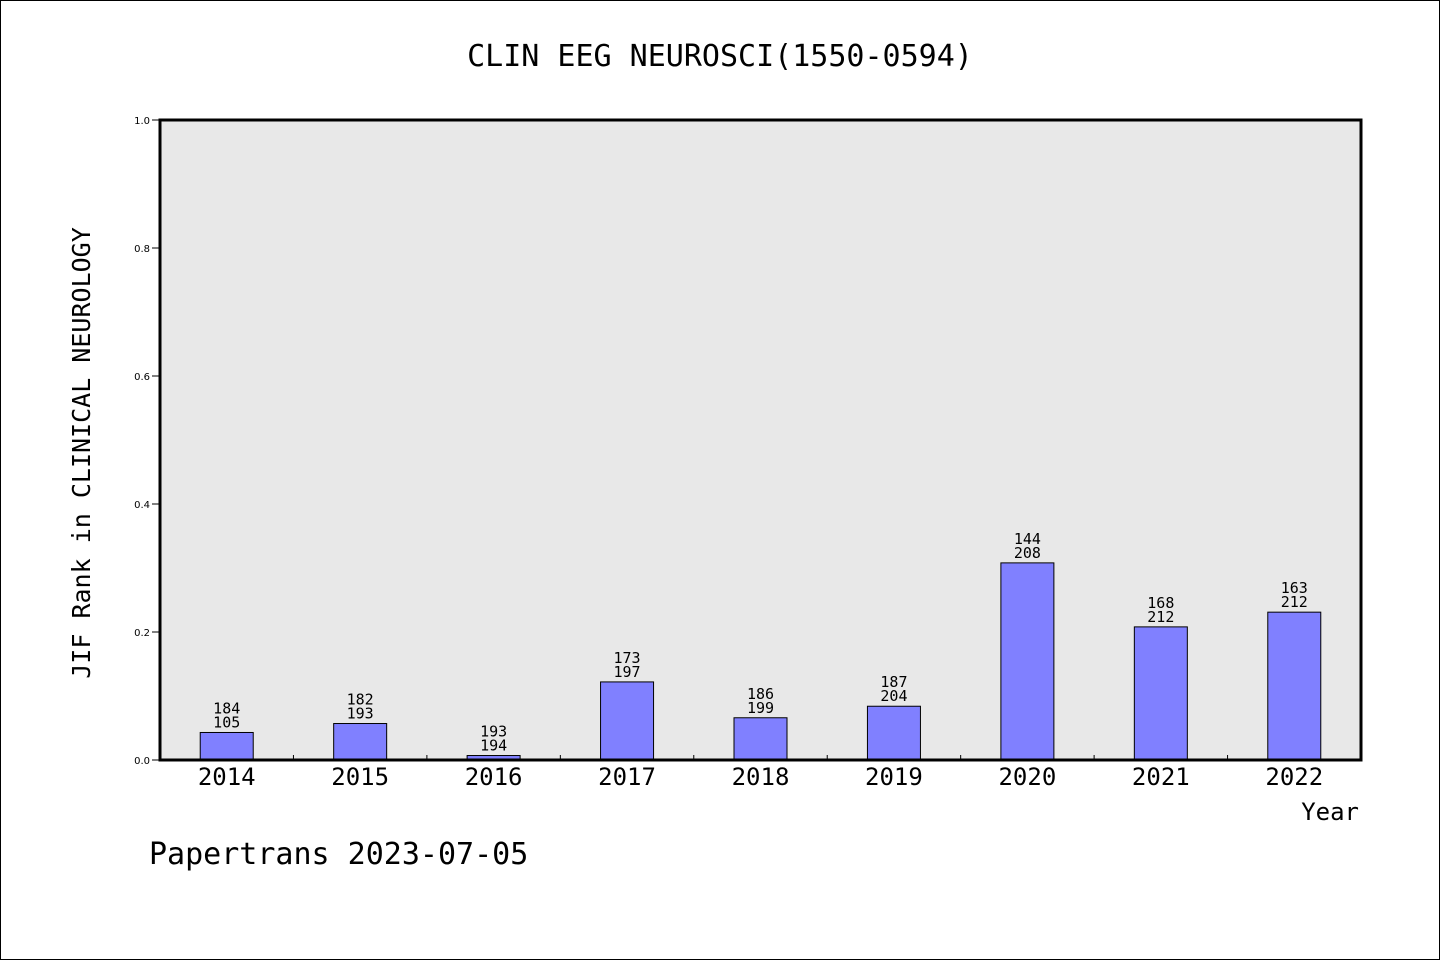 The height and width of the screenshot is (960, 1440). I want to click on x-tick-label: 2017, so click(627, 777).